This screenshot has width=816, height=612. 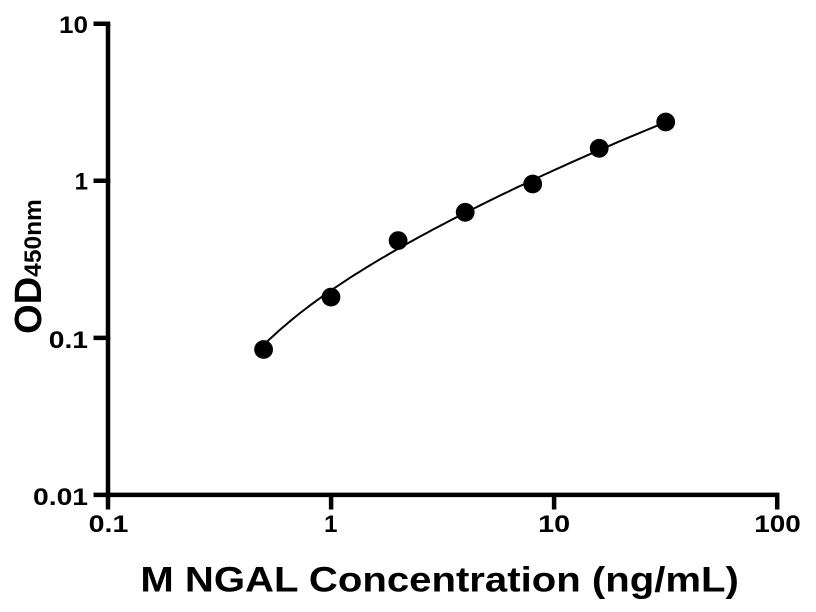 What do you see at coordinates (439, 580) in the screenshot?
I see `svg-text: M NGAL Concentration (ng/mL)` at bounding box center [439, 580].